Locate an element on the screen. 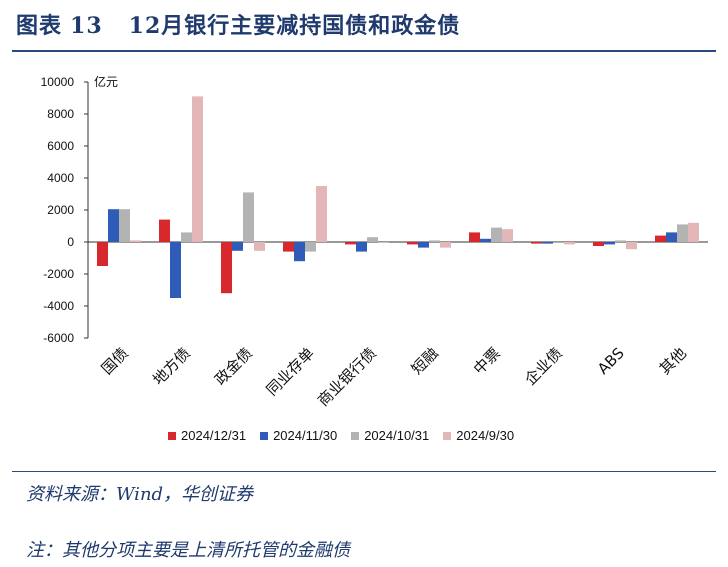 Image resolution: width=728 pixels, height=567 pixels. legend-label: 2024/9/30 is located at coordinates (485, 435).